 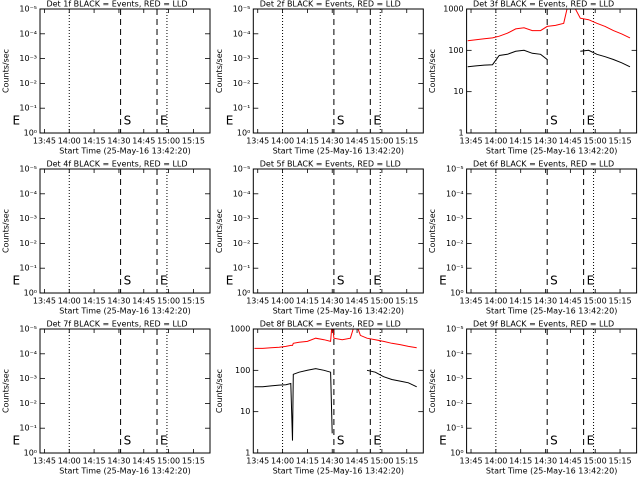 I want to click on y-tick-label: 1000, so click(x=453, y=9).